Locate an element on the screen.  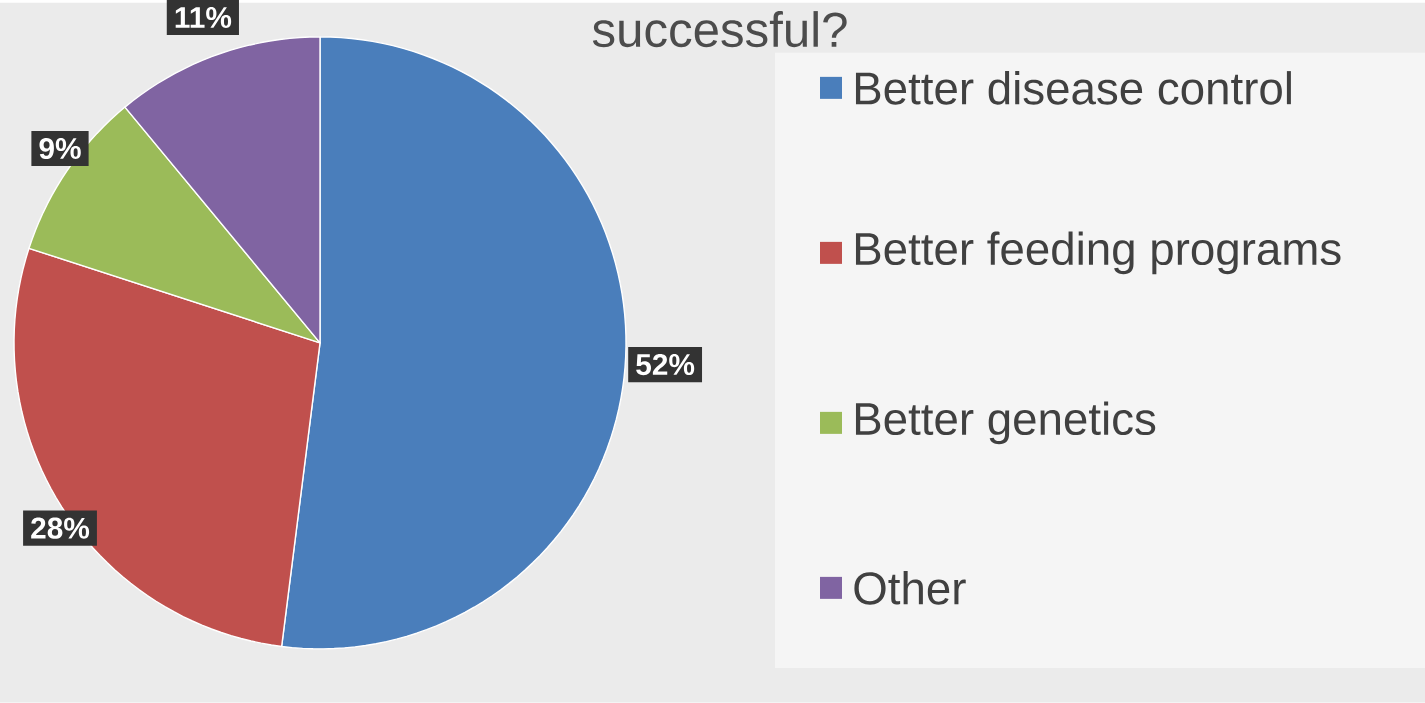
data-label: 11% is located at coordinates (203, 18).